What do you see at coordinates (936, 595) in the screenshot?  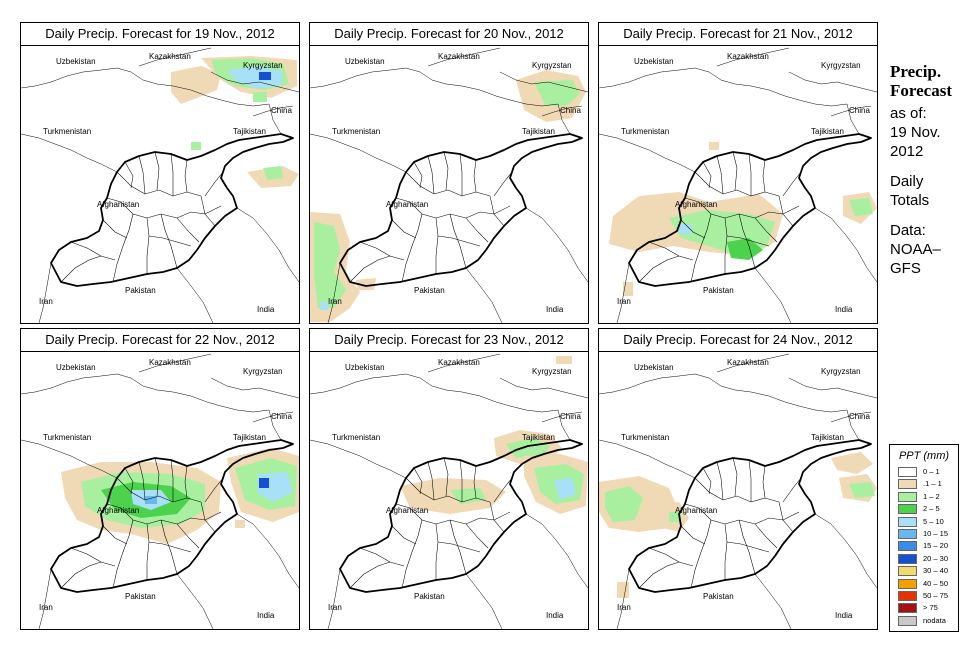 I see `legend-label: 50 – 75` at bounding box center [936, 595].